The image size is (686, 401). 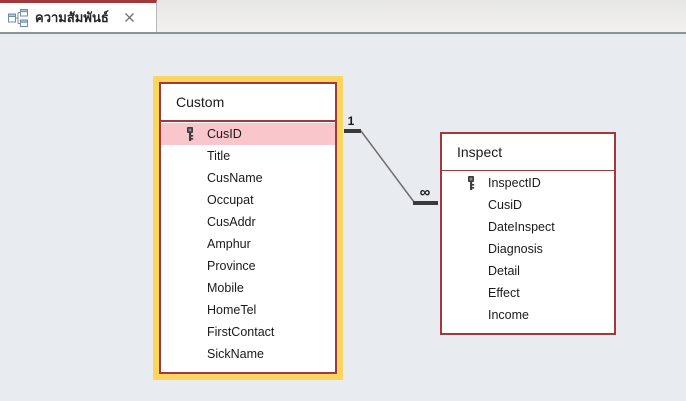 What do you see at coordinates (248, 156) in the screenshot?
I see `field-title: Title` at bounding box center [248, 156].